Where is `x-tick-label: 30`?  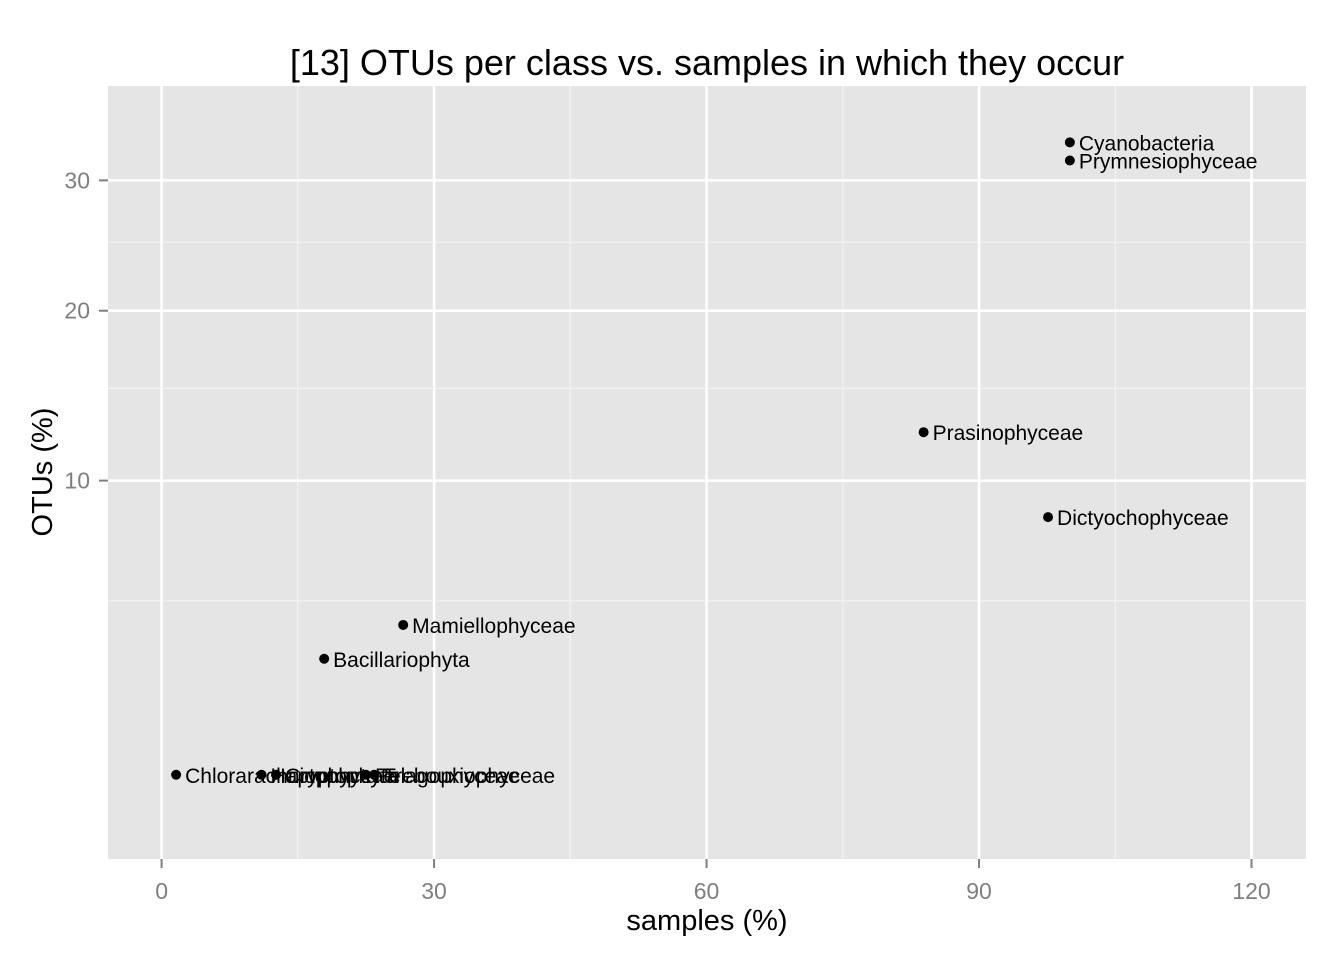
x-tick-label: 30 is located at coordinates (434, 891).